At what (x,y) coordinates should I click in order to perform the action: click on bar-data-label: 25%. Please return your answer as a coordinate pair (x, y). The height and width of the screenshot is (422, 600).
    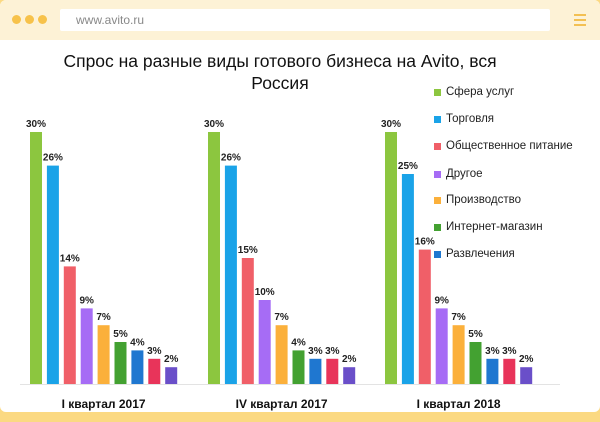
    Looking at the image, I should click on (408, 166).